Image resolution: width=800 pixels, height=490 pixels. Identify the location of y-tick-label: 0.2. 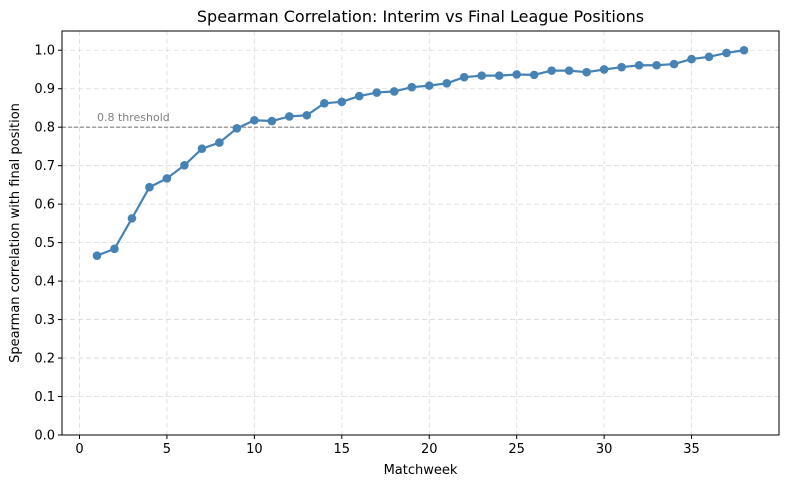
(44, 359).